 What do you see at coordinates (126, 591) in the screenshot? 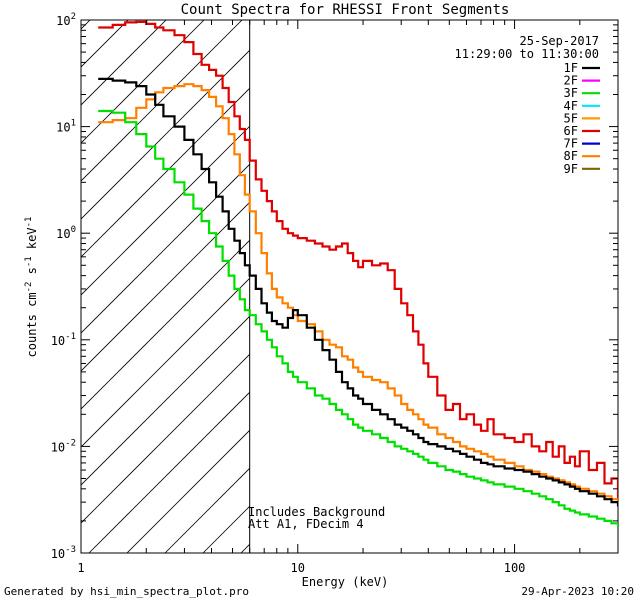
I see `generated-by-footer: Generated by hsi_min_spectra_plot.pro` at bounding box center [126, 591].